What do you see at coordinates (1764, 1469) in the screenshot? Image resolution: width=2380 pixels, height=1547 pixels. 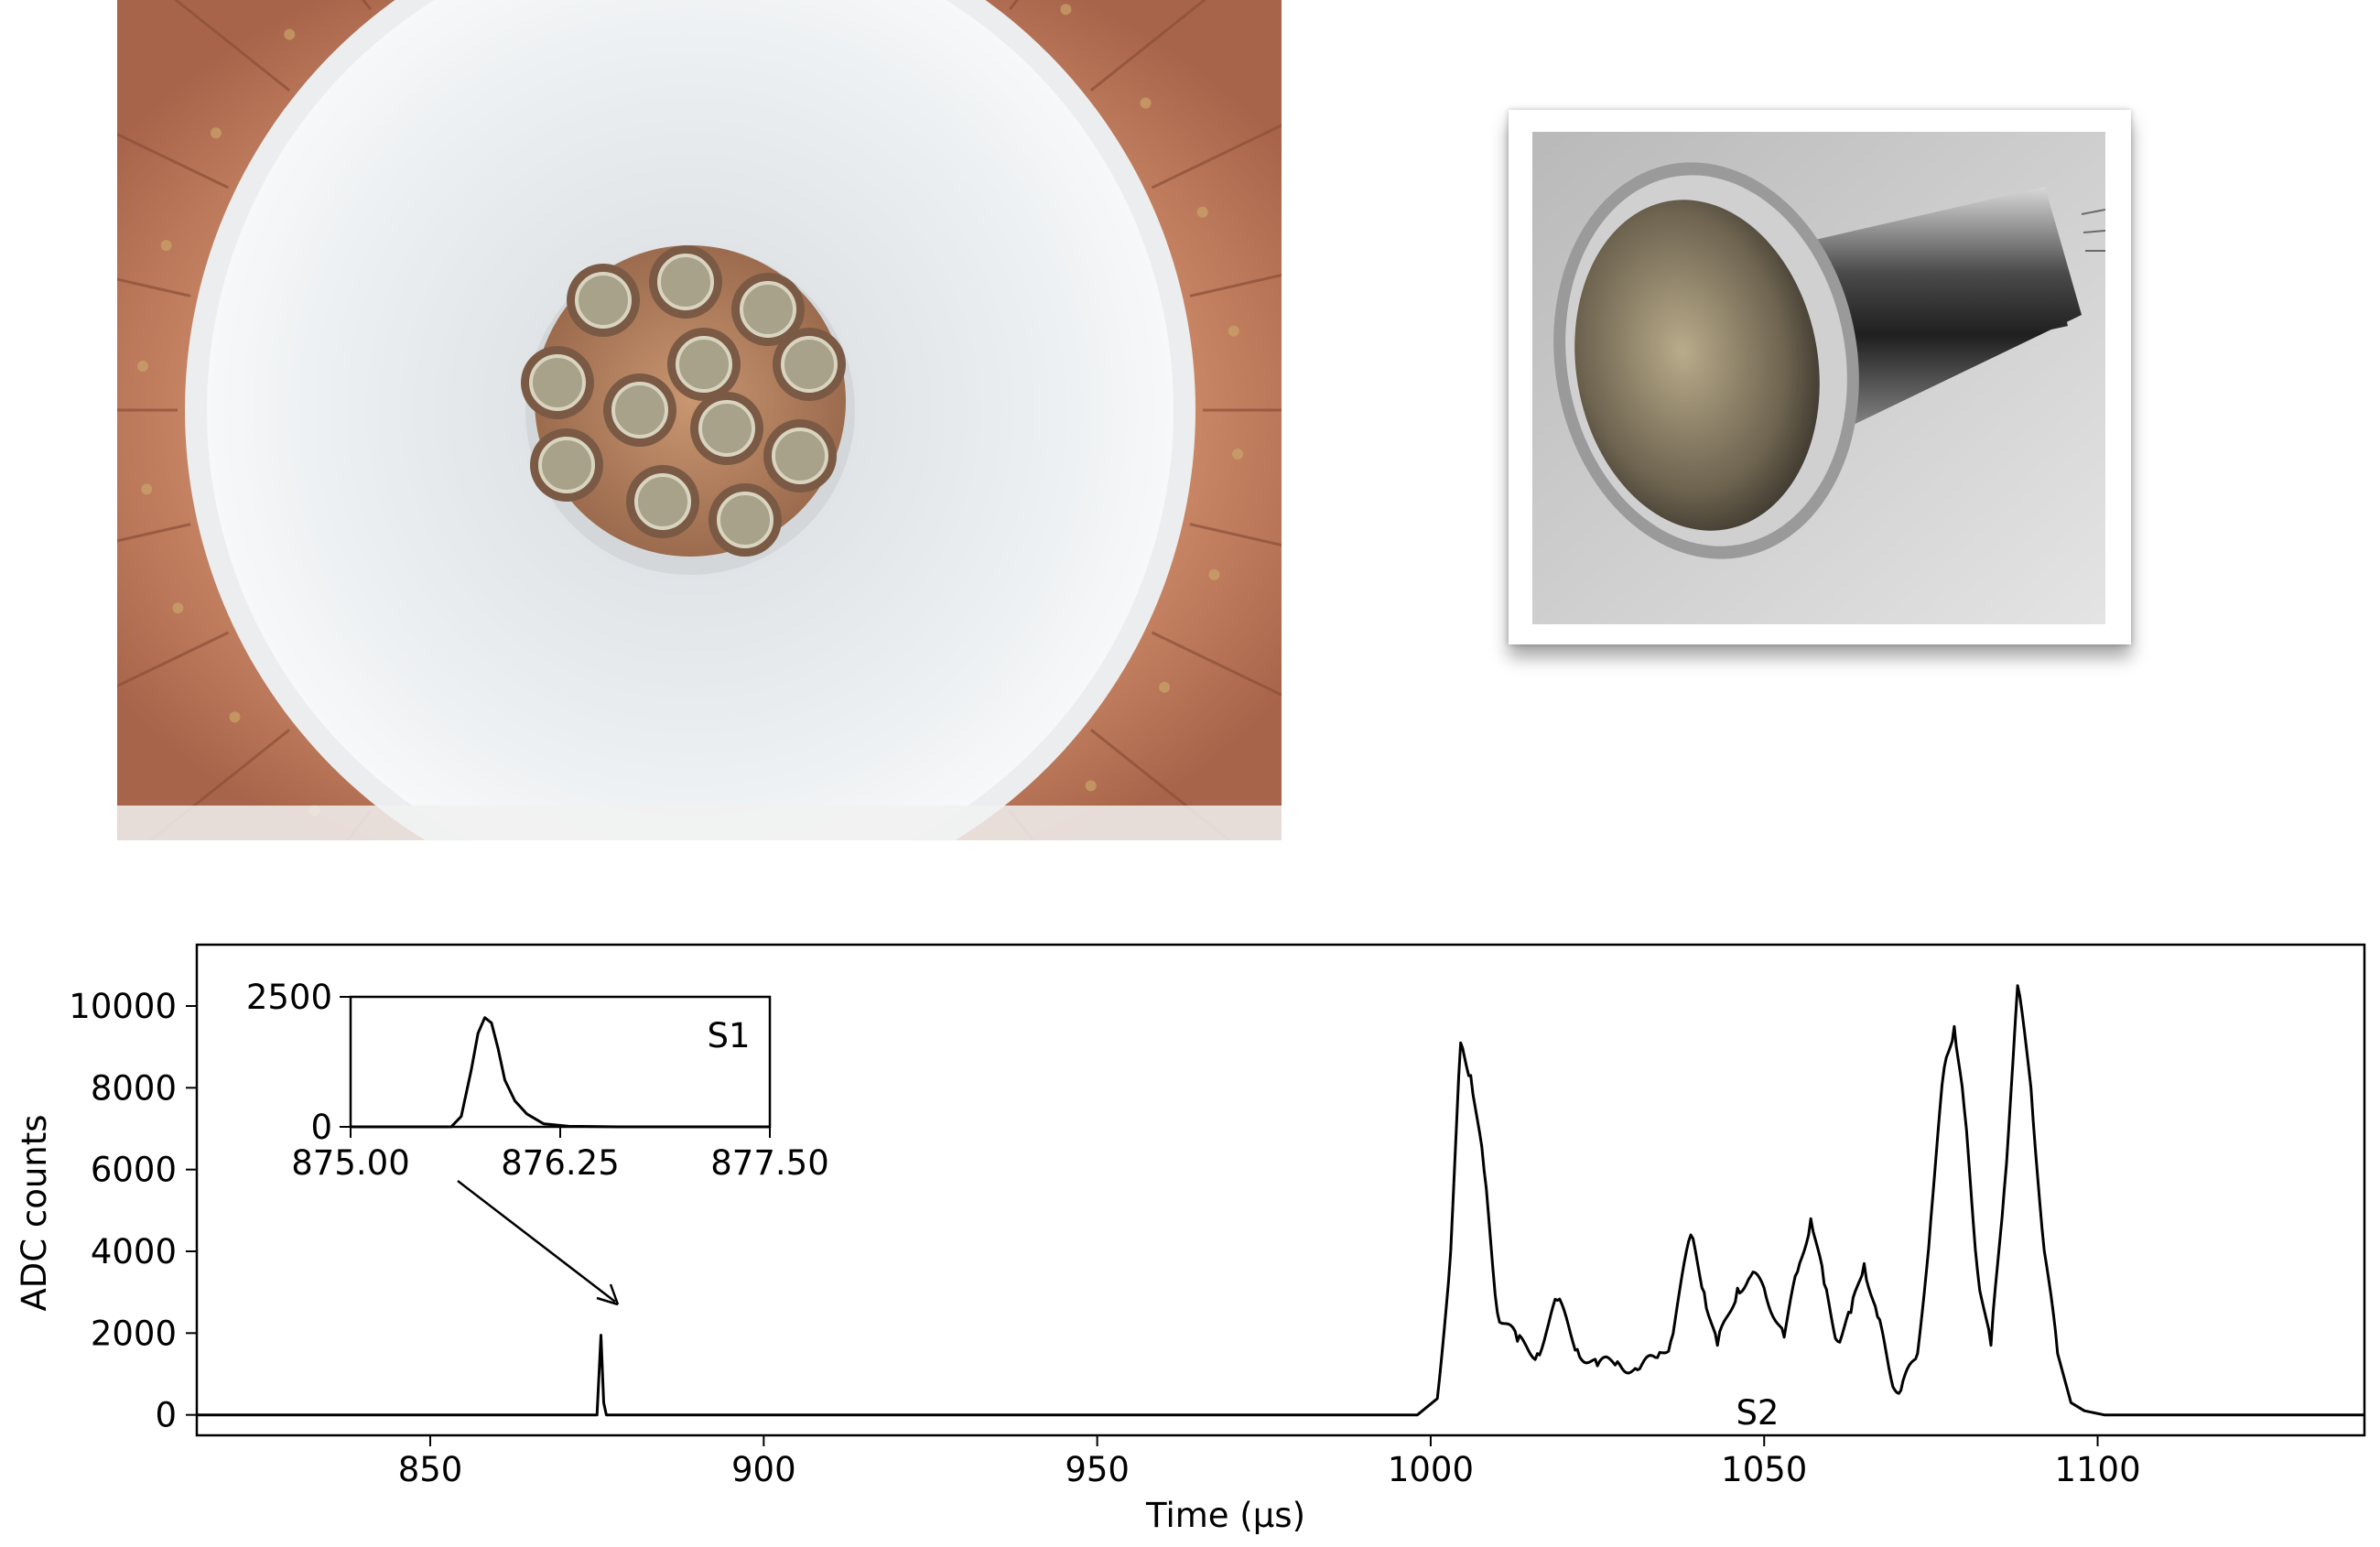 I see `x-tick-label: 1050` at bounding box center [1764, 1469].